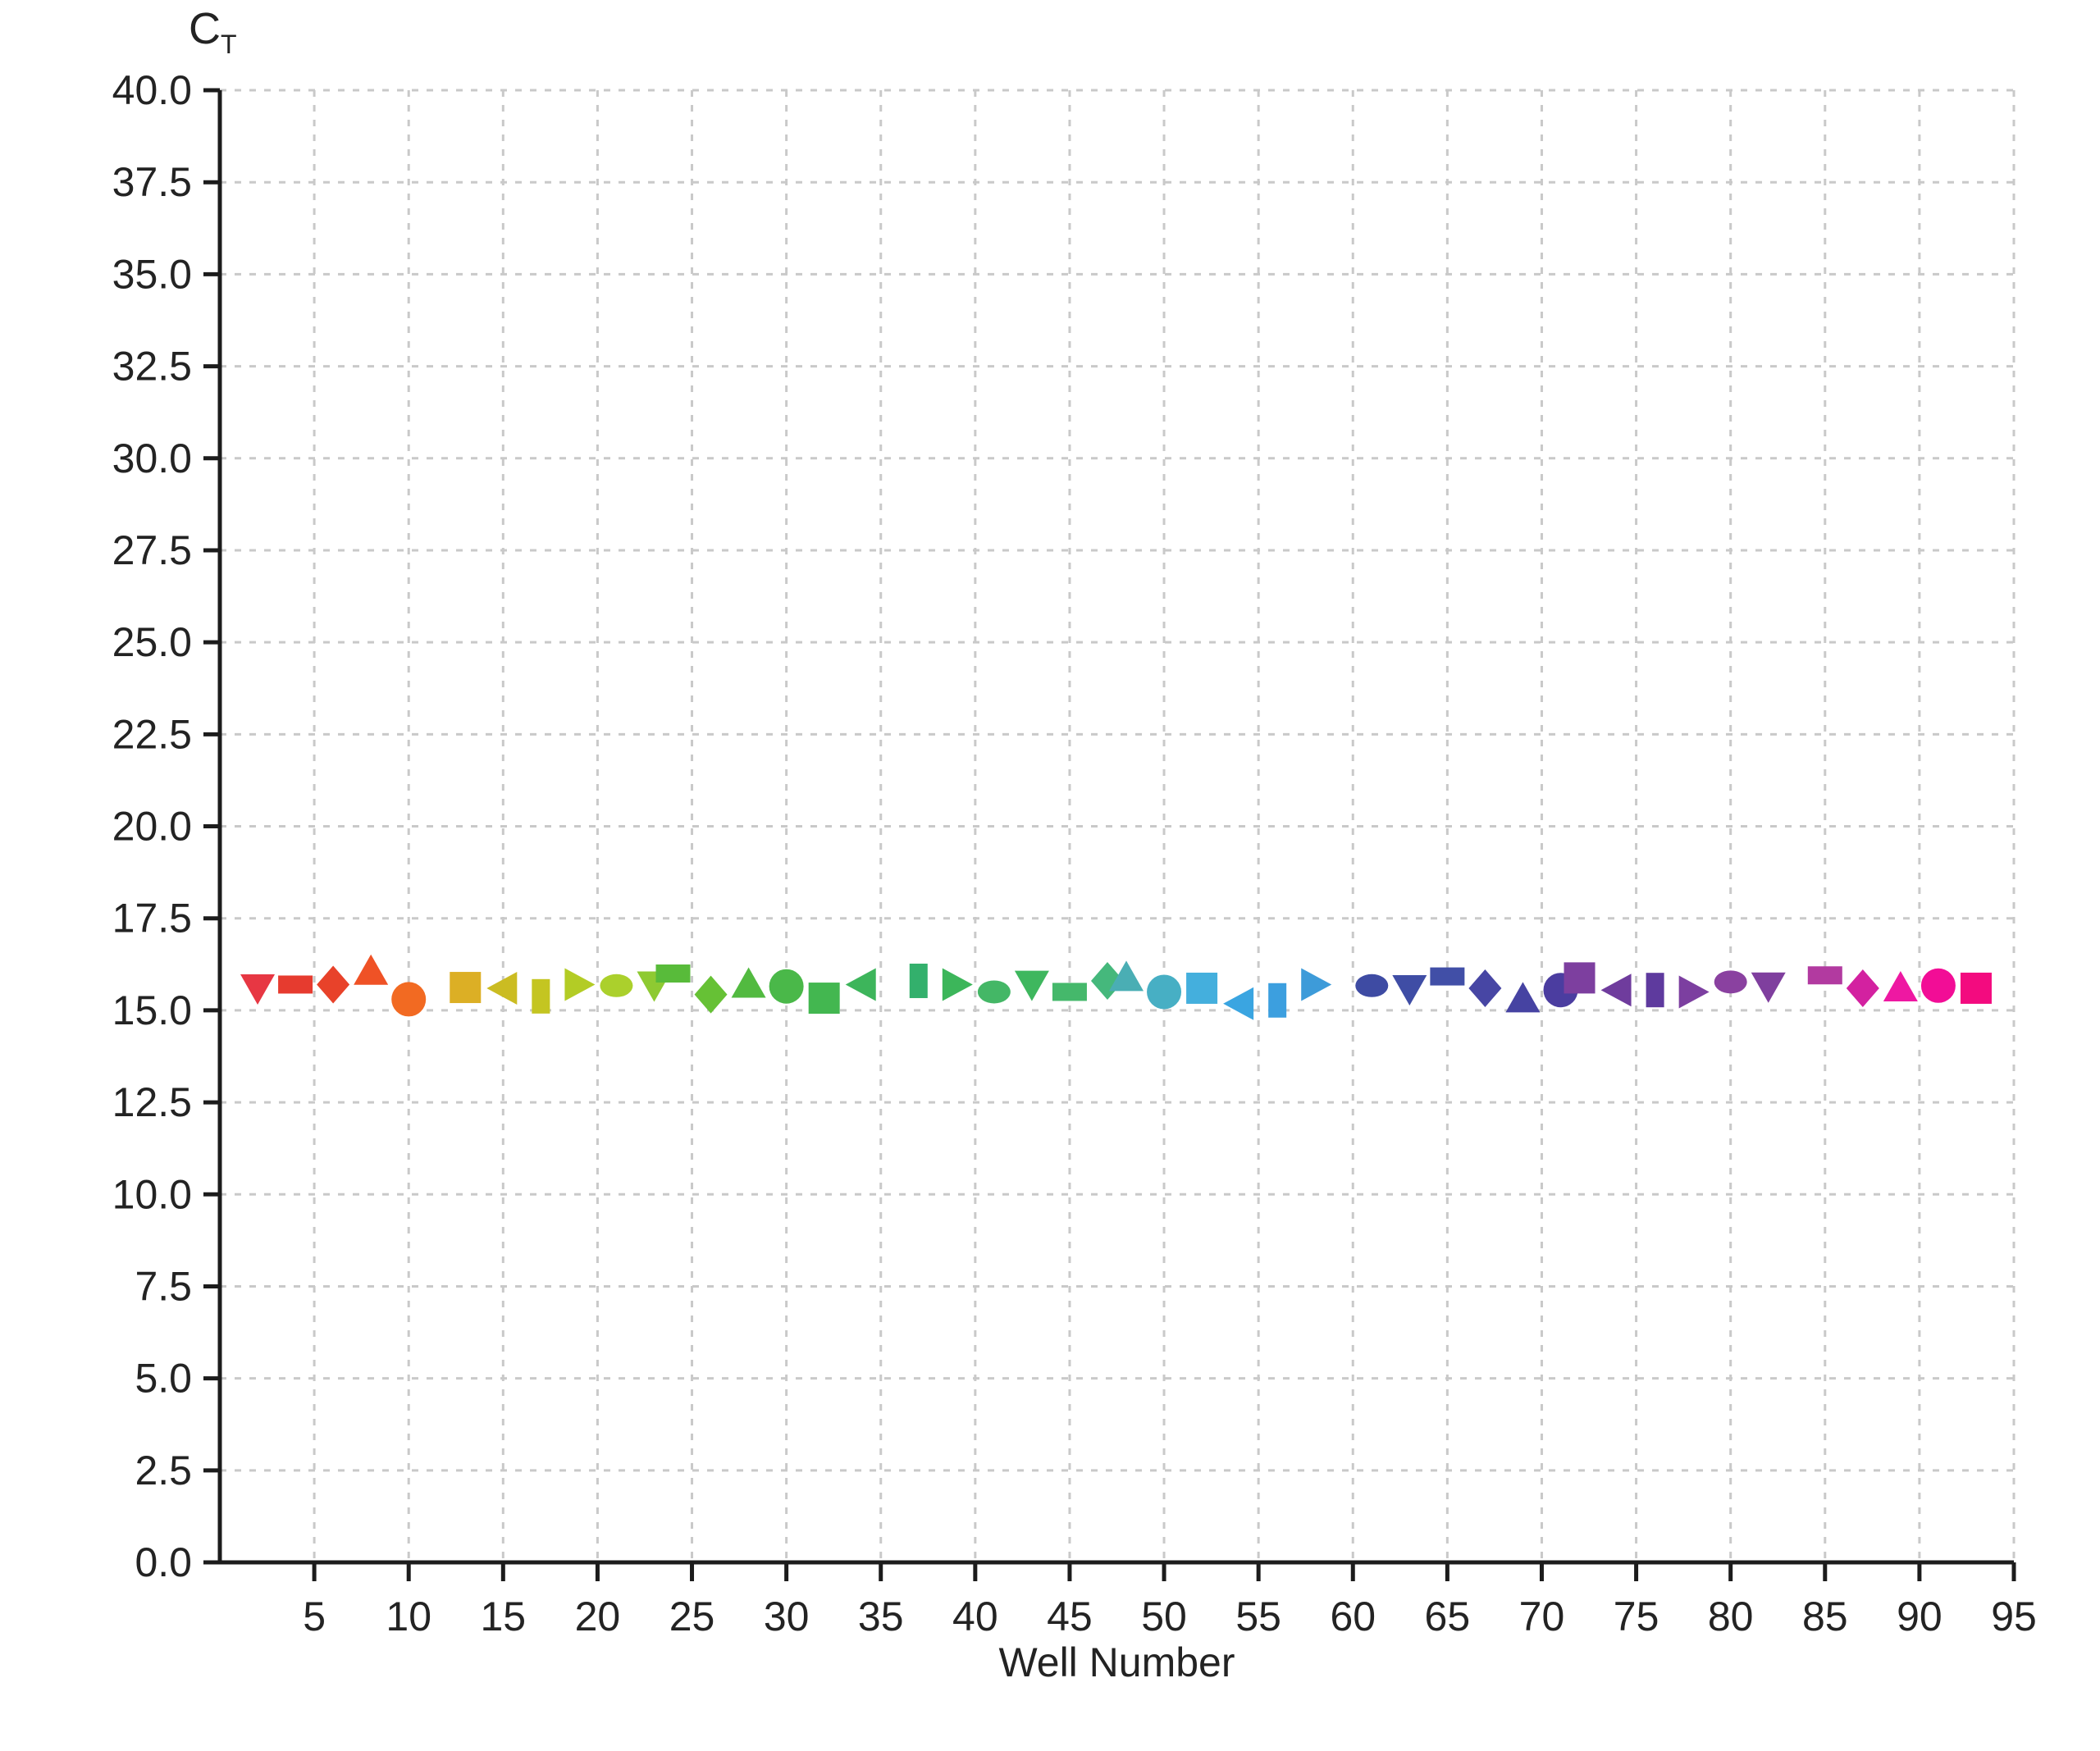 This screenshot has width=2100, height=1751. I want to click on y-tick-label-40: 40.0, so click(152, 90).